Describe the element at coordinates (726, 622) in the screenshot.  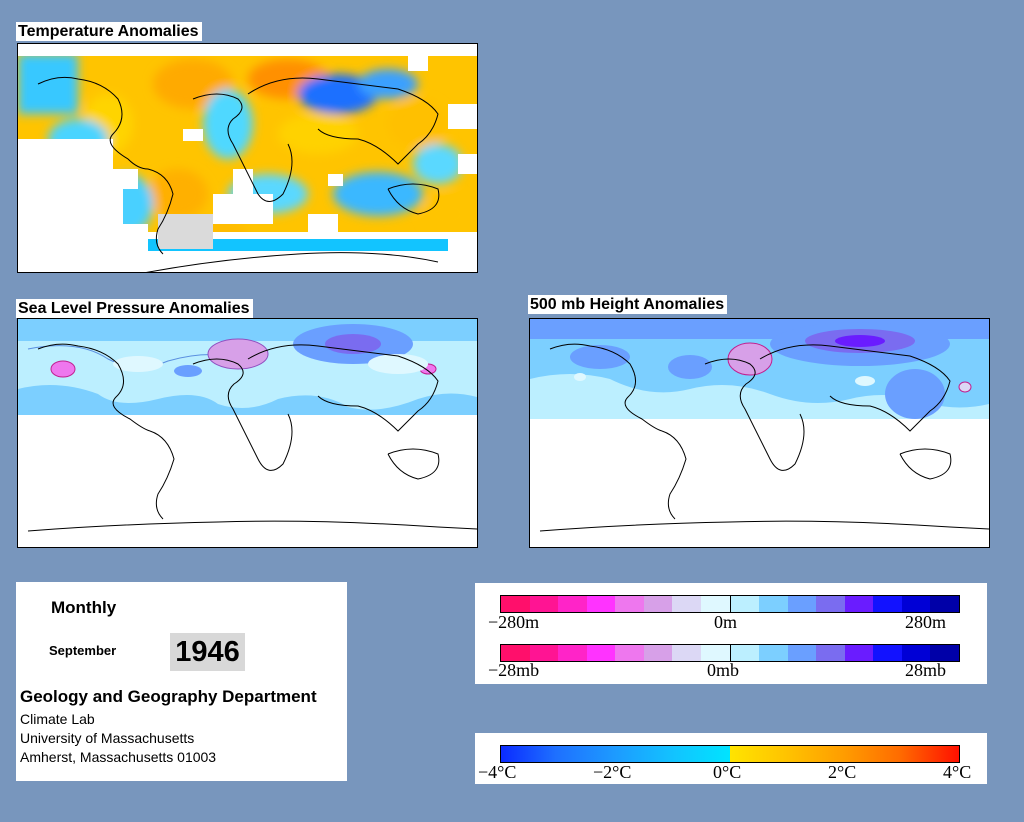
I see `height-tick-mid: 0m` at that location.